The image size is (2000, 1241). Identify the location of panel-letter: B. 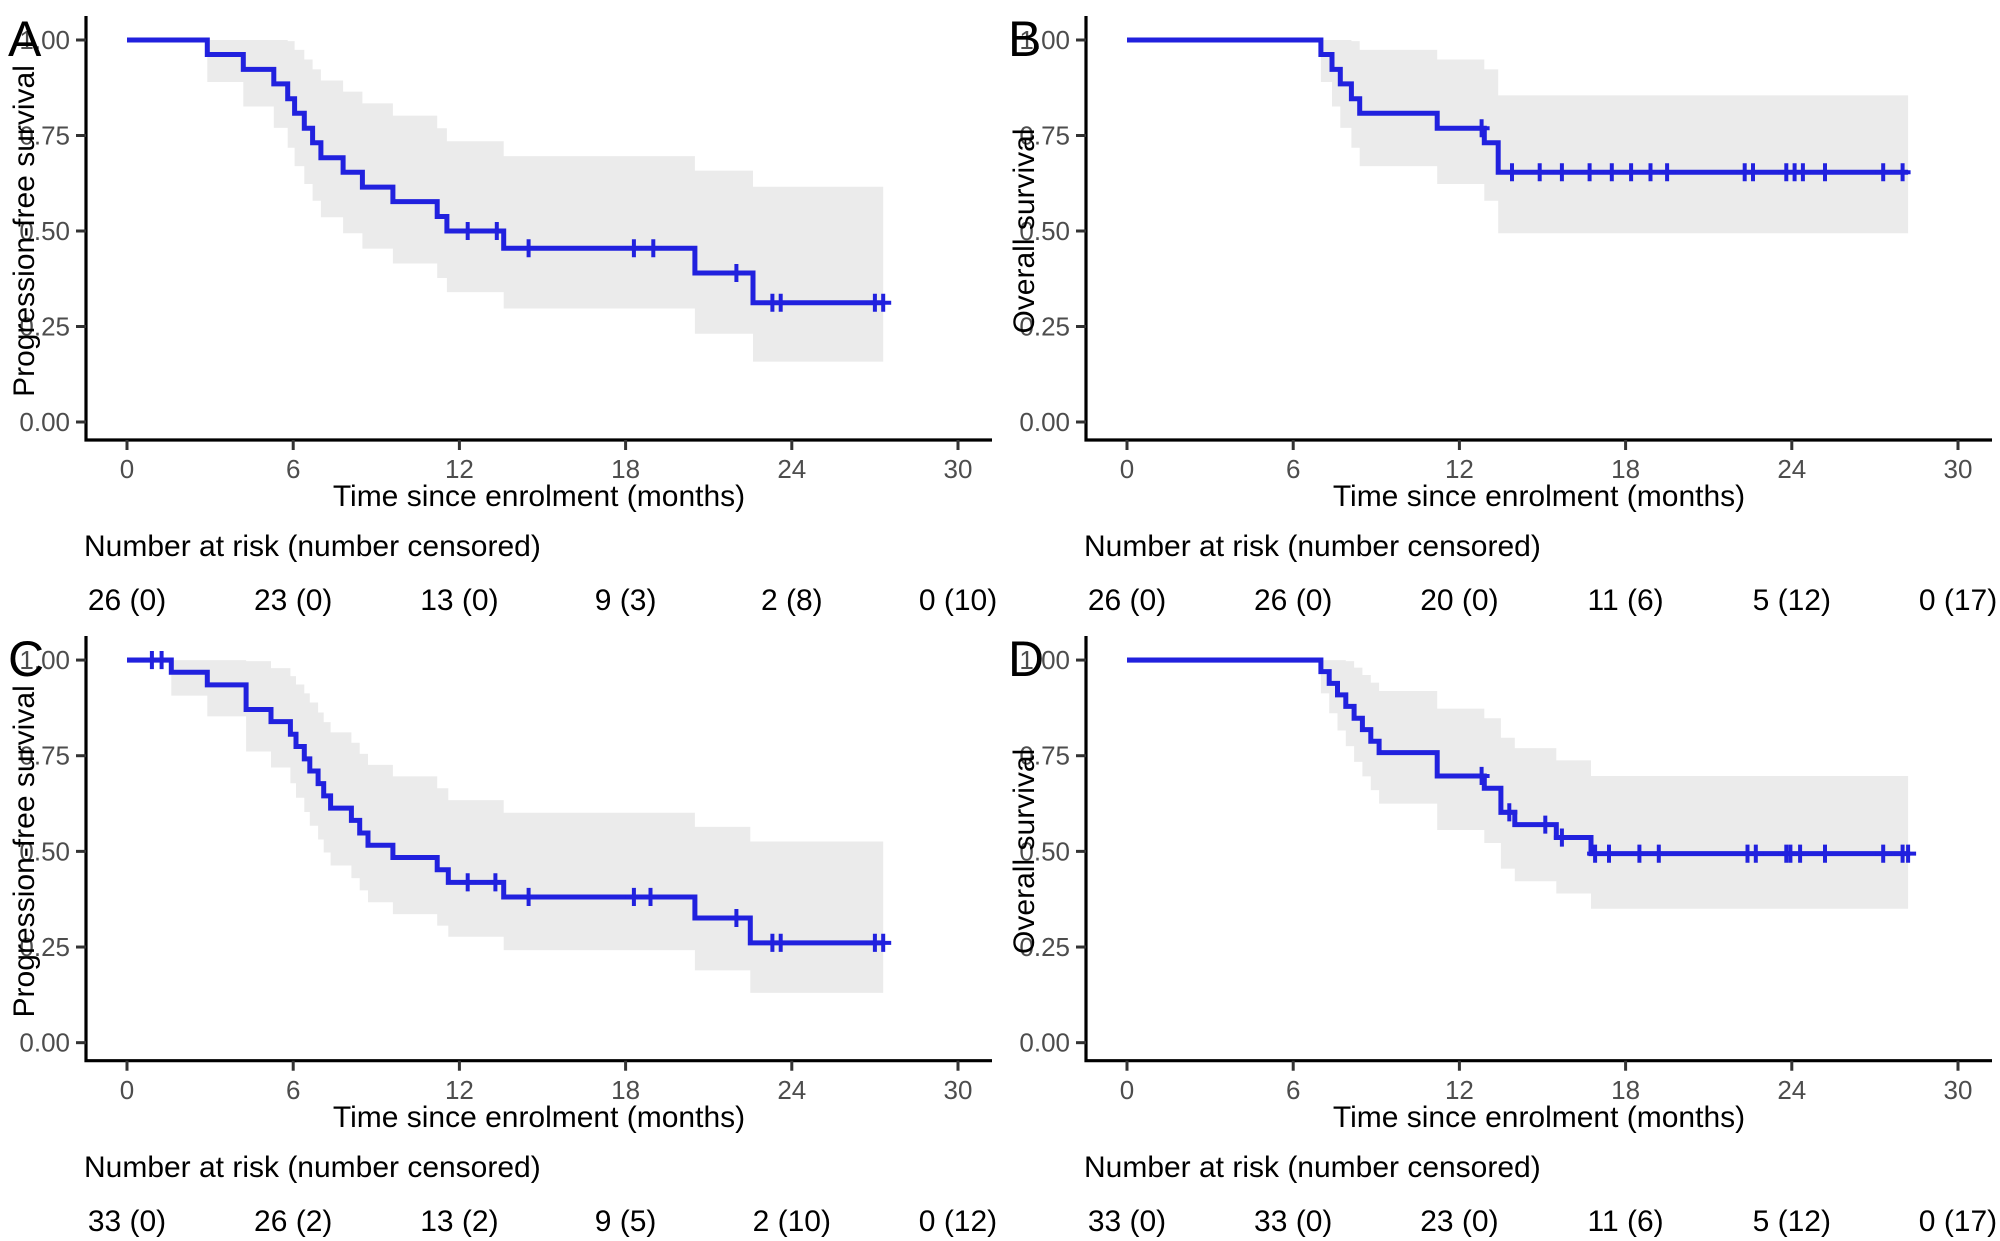
(1024, 39).